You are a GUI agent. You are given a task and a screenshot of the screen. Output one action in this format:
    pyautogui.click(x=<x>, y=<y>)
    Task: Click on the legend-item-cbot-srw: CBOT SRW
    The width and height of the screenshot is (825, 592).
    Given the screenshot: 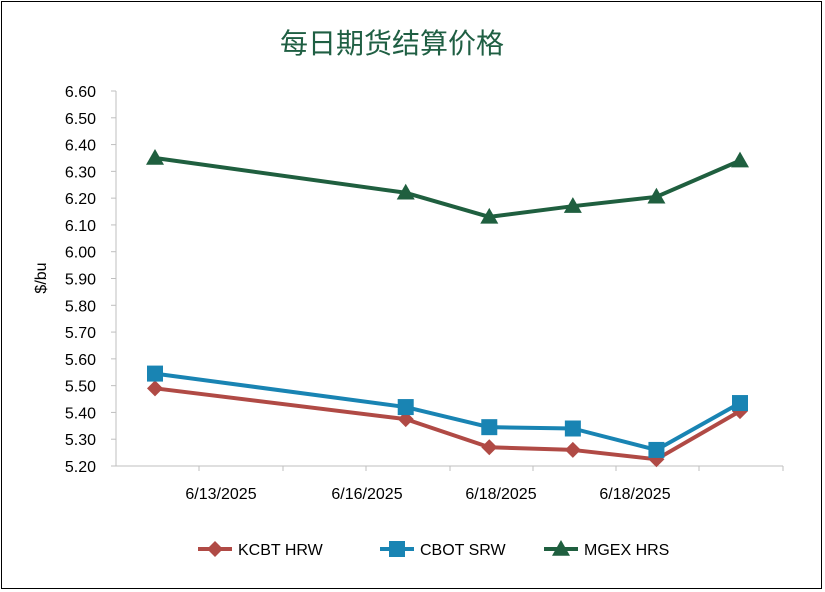 What is the action you would take?
    pyautogui.click(x=443, y=550)
    